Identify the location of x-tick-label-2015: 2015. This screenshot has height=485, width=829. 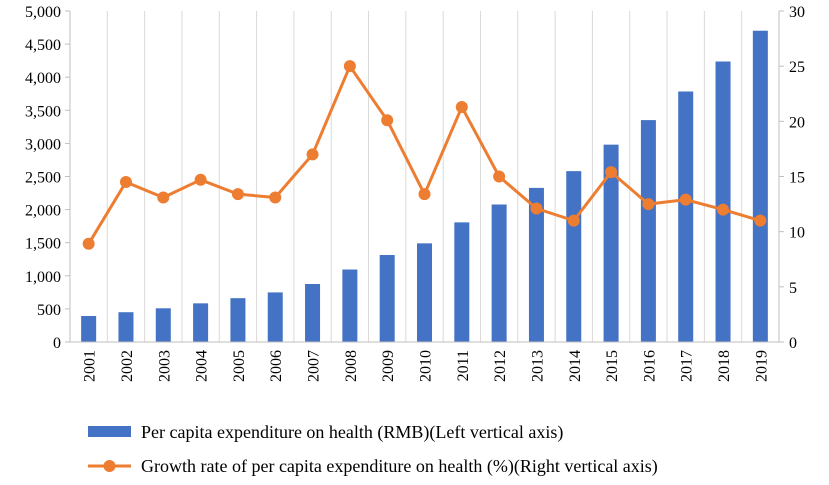
(612, 366).